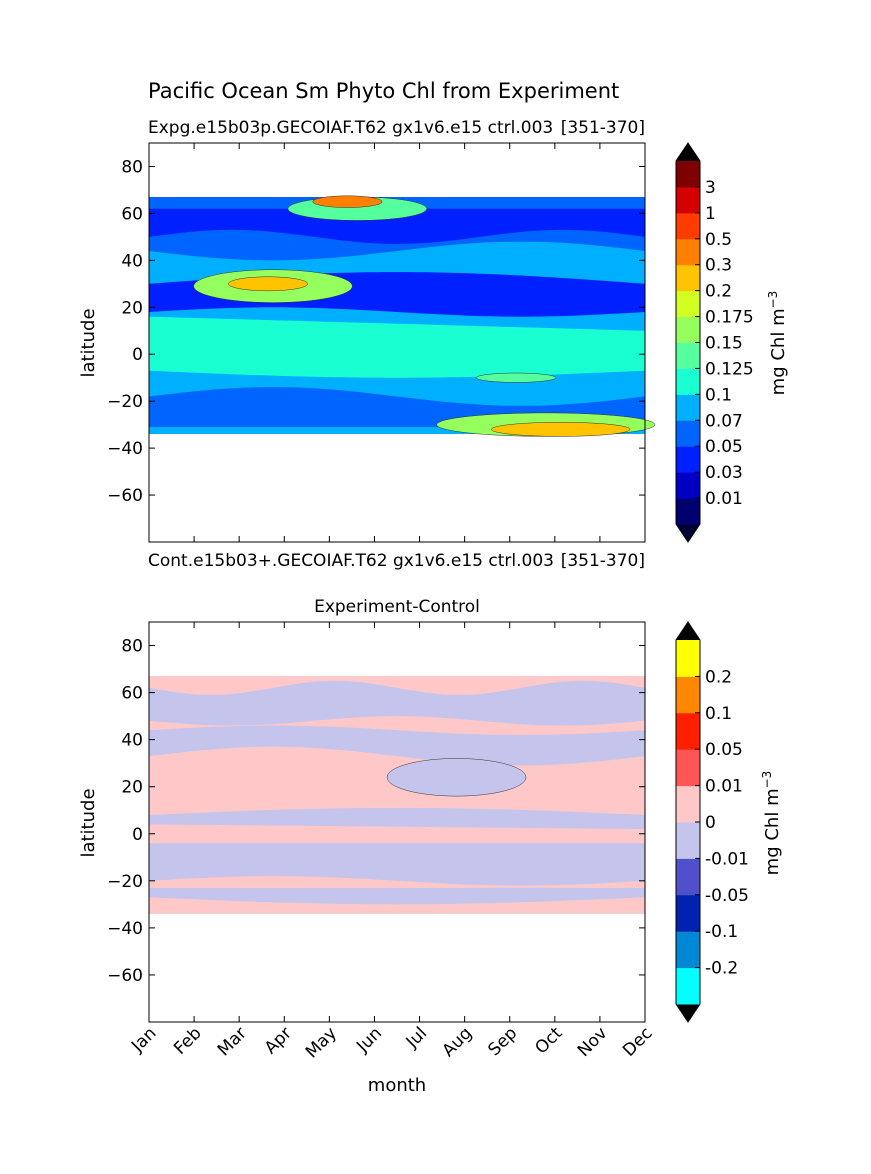 Image resolution: width=871 pixels, height=1174 pixels. I want to click on bottom-ytick-label: −60, so click(125, 976).